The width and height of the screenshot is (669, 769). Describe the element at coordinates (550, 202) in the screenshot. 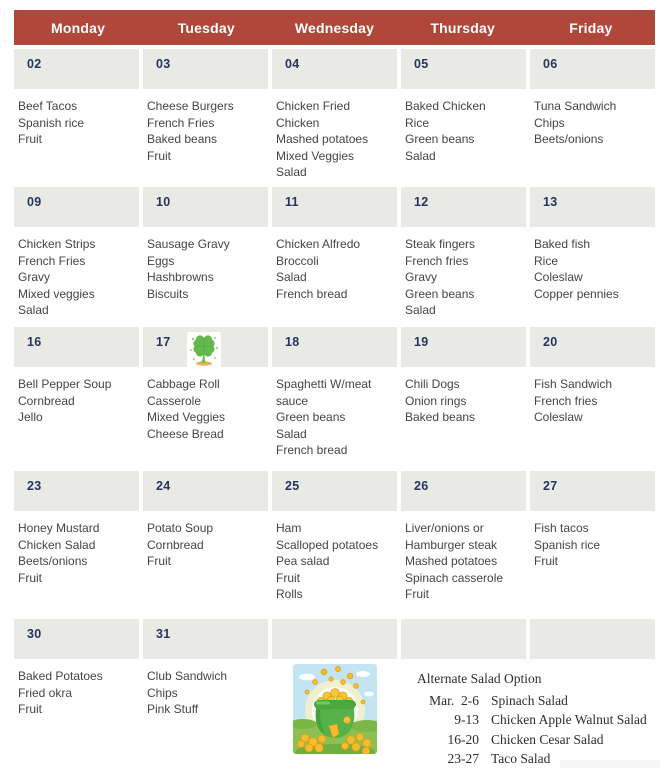

I see `date-number: 13` at that location.